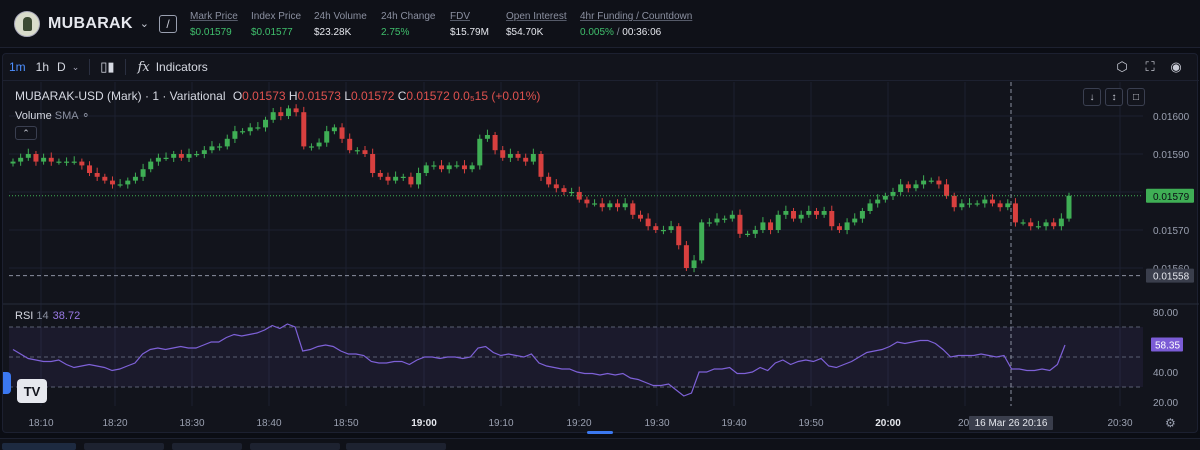 Image resolution: width=1200 pixels, height=450 pixels. What do you see at coordinates (61, 67) in the screenshot?
I see `timeframe-d: D` at bounding box center [61, 67].